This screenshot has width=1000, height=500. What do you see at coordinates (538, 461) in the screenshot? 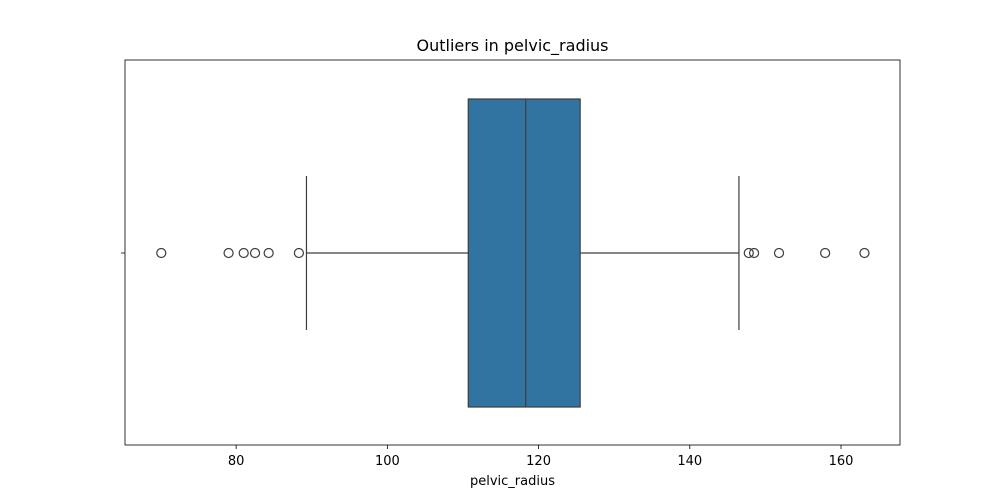
I see `x-tick-label: 120` at bounding box center [538, 461].